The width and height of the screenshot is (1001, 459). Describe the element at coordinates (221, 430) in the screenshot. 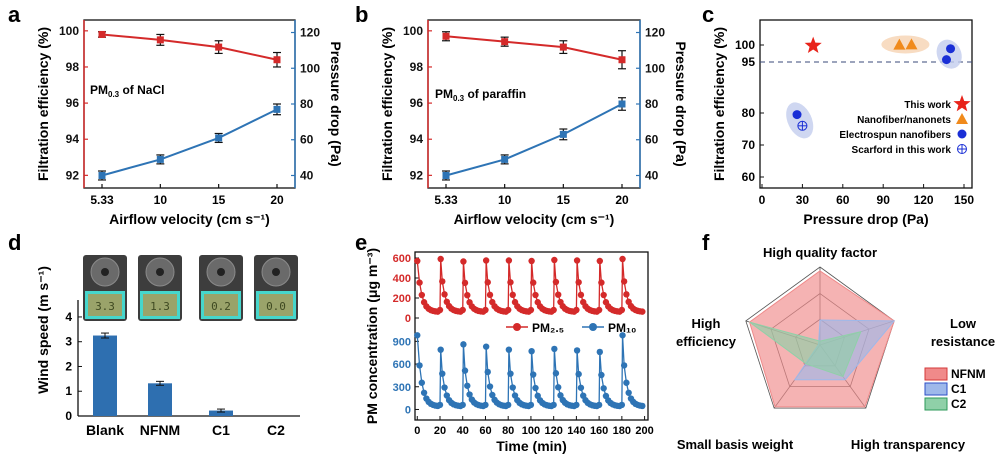

I see `x-tick-label: C1` at that location.